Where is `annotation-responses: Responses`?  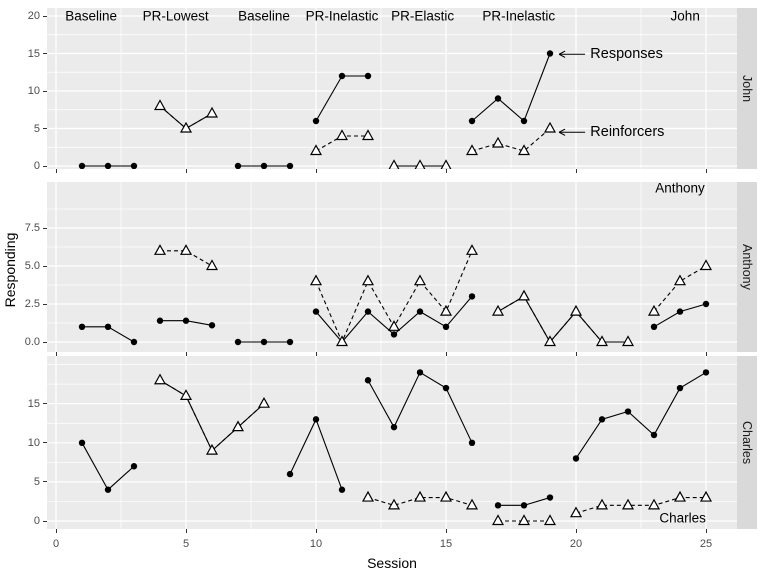 annotation-responses: Responses is located at coordinates (626, 54).